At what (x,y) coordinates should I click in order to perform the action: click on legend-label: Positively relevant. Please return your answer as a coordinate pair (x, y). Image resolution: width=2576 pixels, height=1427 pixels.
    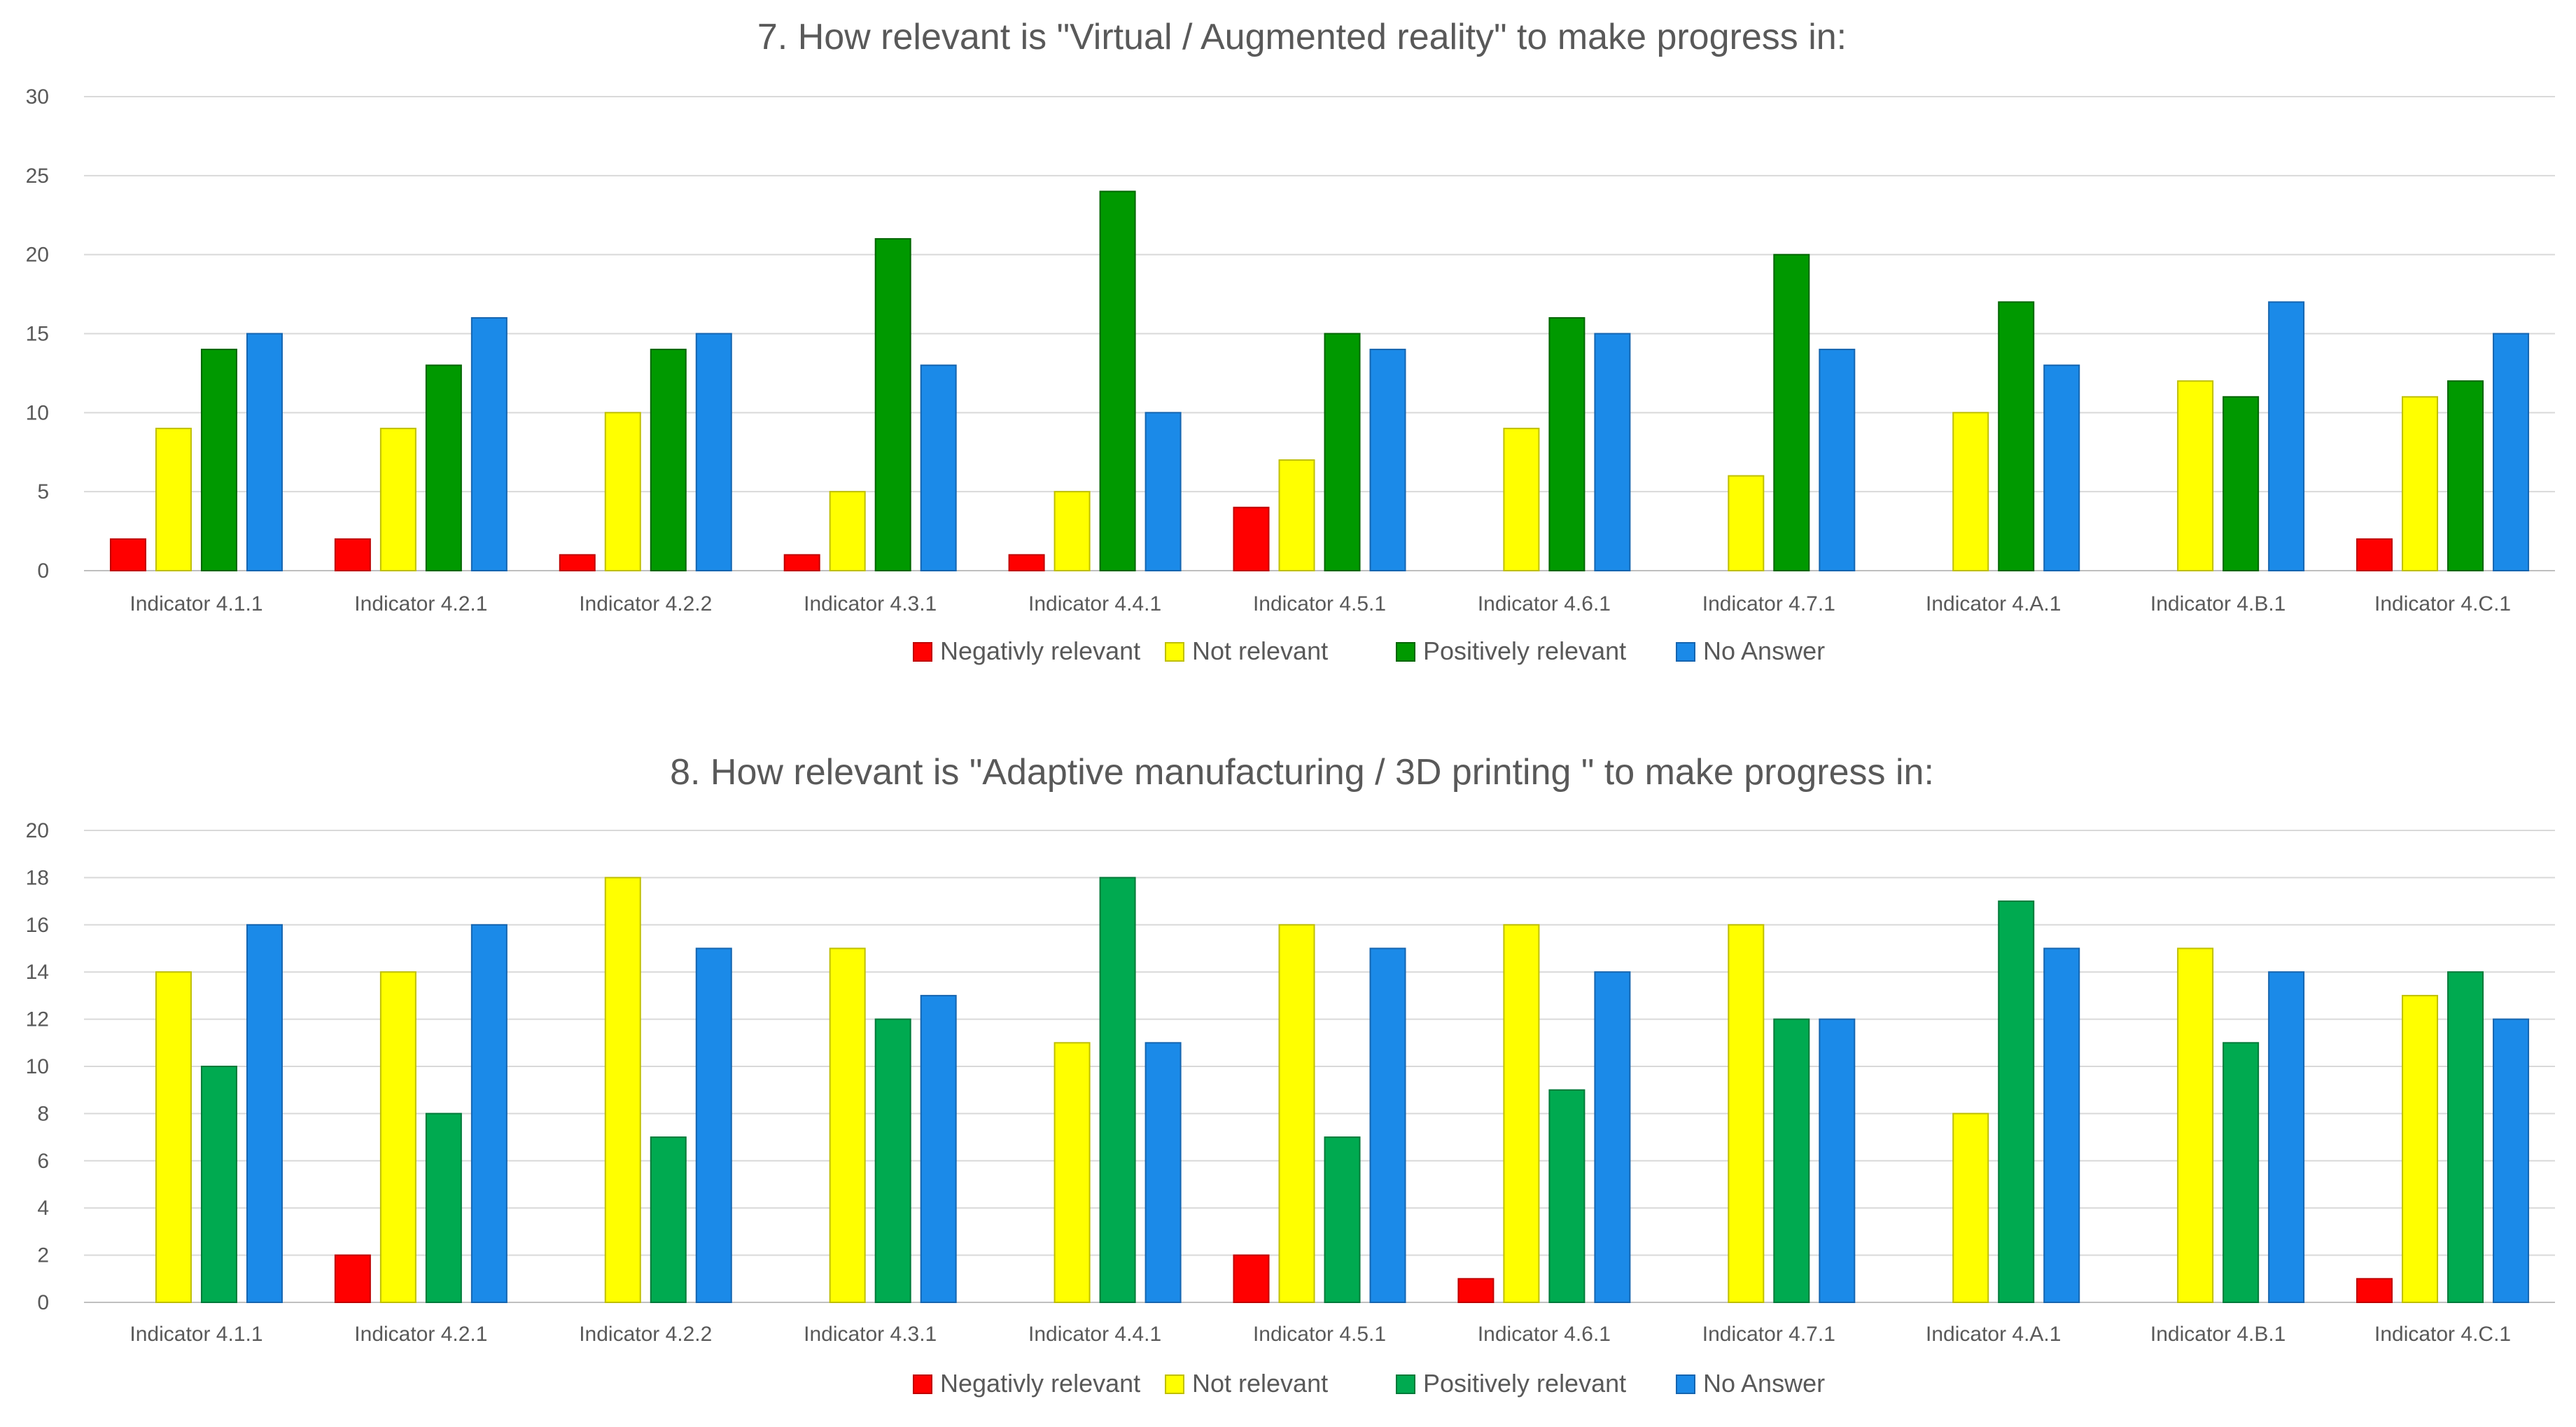
    Looking at the image, I should click on (1524, 650).